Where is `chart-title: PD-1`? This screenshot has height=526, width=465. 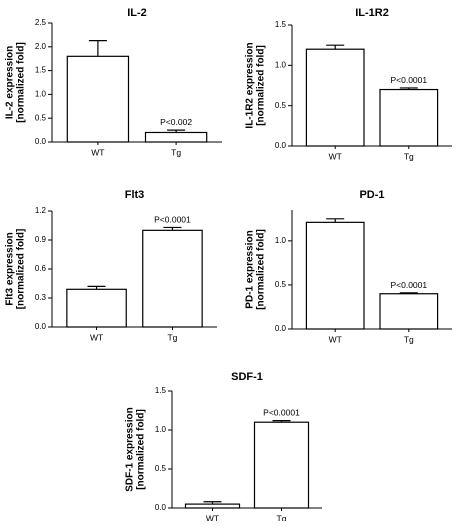 chart-title: PD-1 is located at coordinates (371, 195).